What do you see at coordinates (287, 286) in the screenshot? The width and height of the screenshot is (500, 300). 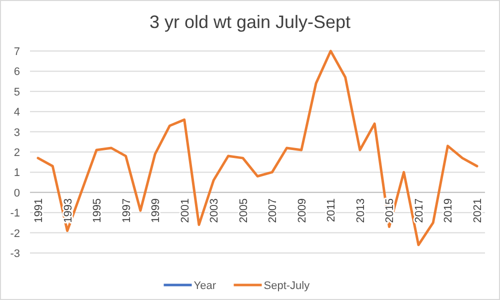 I see `legend-label: Sept-July` at bounding box center [287, 286].